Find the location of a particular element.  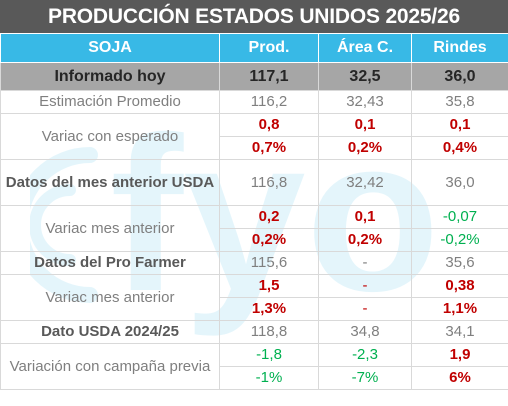

row-var-pro-abs: Variac mes anterior 1,5 - 0,38 is located at coordinates (254, 297).